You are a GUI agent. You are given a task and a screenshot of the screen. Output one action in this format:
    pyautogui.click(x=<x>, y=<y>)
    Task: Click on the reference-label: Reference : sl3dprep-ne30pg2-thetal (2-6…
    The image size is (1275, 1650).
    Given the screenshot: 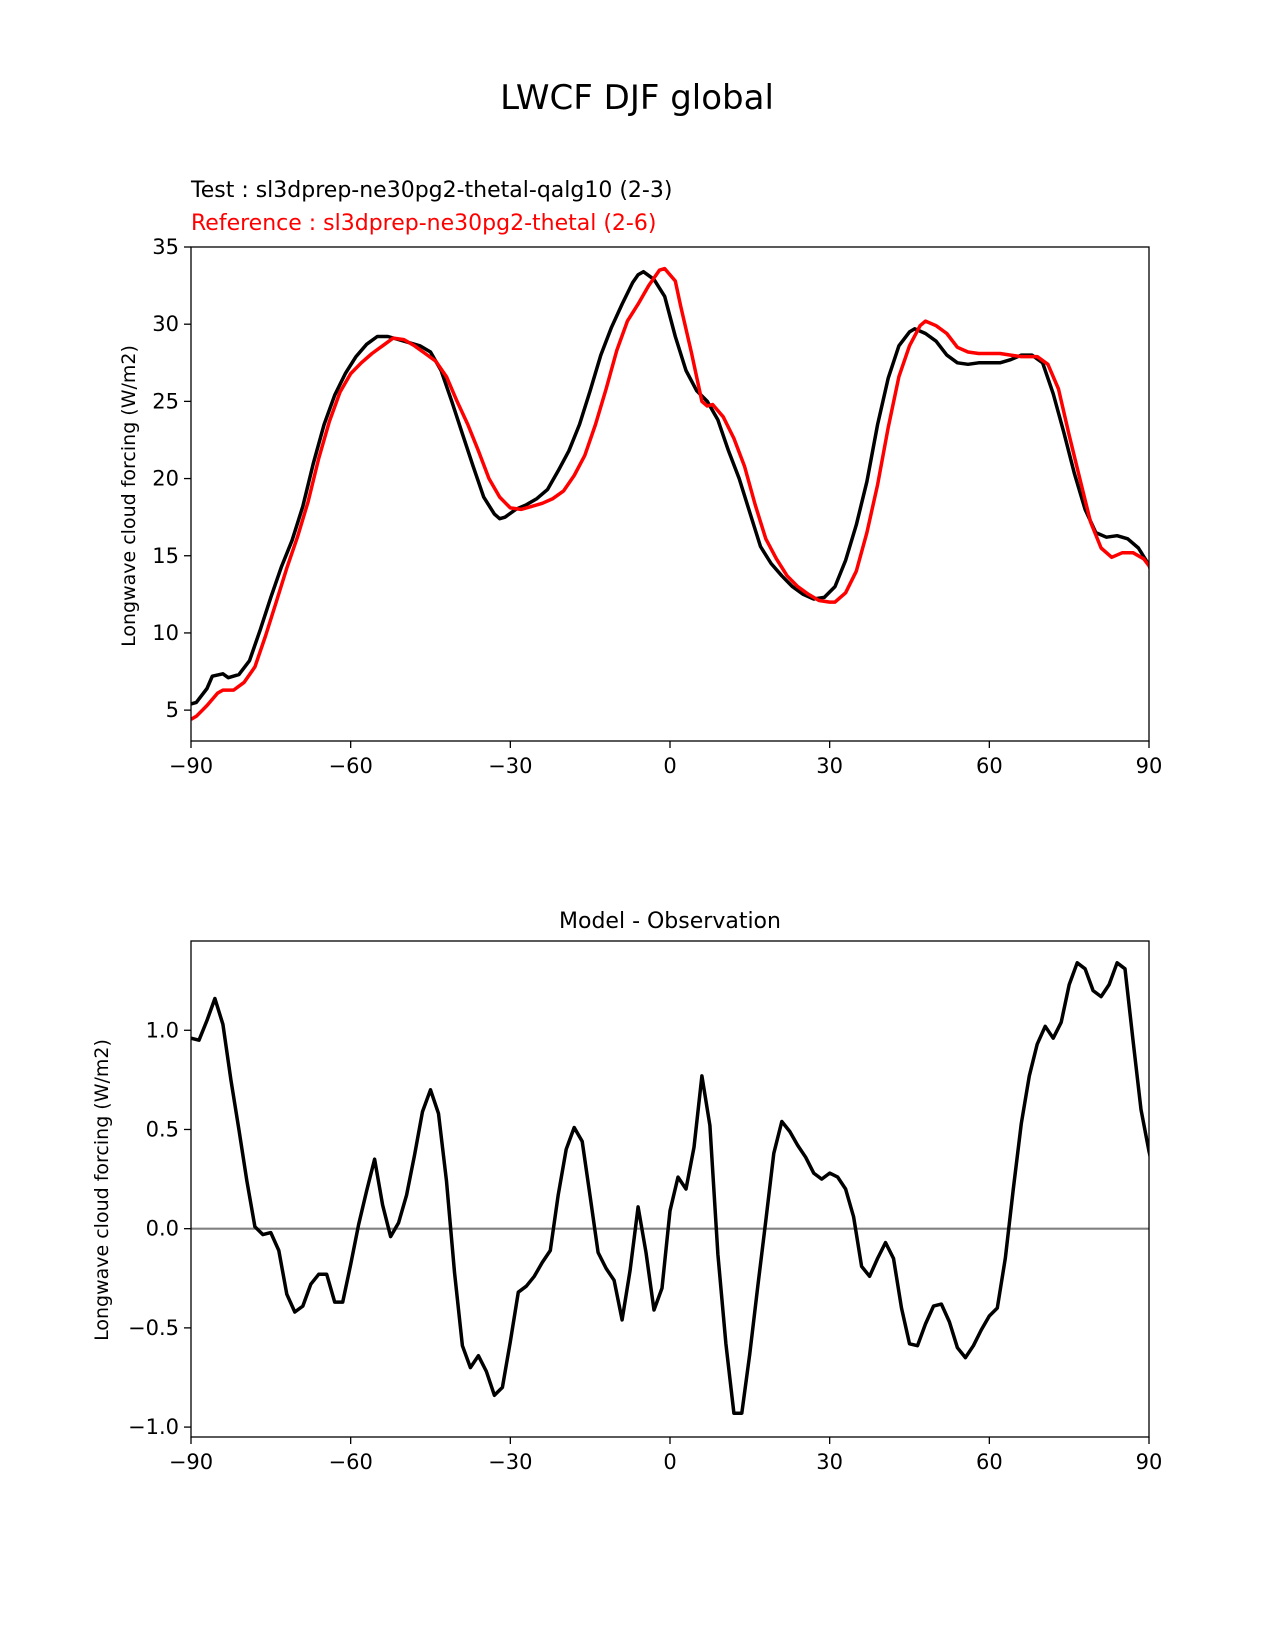 What is the action you would take?
    pyautogui.click(x=423, y=223)
    